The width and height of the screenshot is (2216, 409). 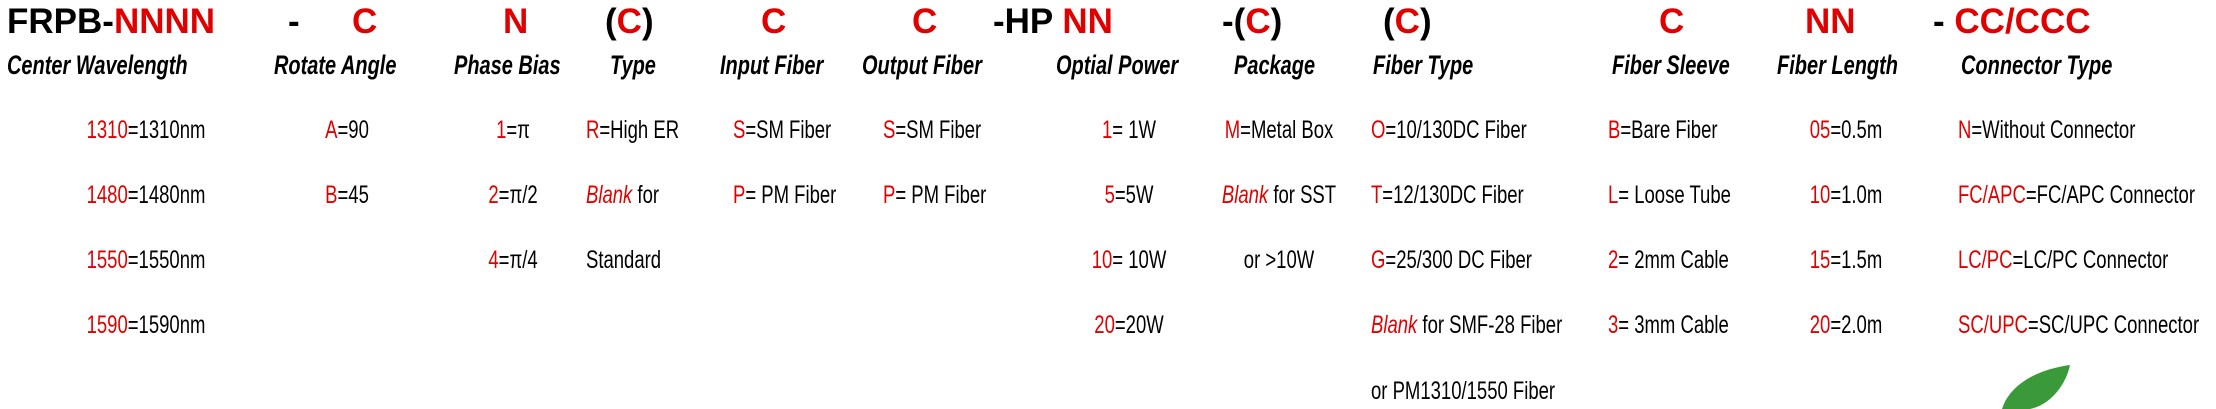 What do you see at coordinates (1302, 195) in the screenshot?
I see `text-part: for SST` at bounding box center [1302, 195].